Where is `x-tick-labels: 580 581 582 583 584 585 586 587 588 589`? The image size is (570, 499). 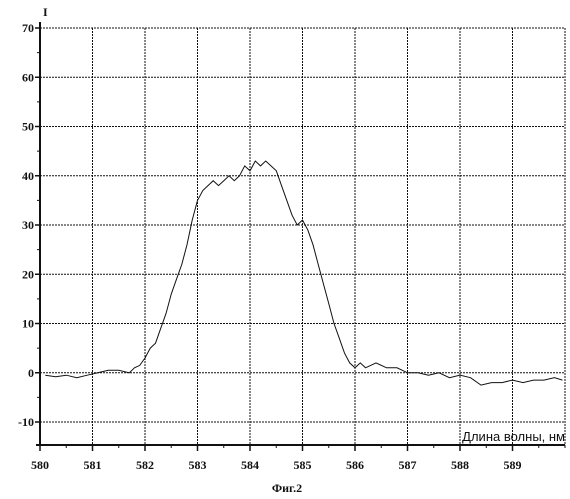
x-tick-labels: 580 581 582 583 584 585 586 587 588 589 is located at coordinates (276, 465).